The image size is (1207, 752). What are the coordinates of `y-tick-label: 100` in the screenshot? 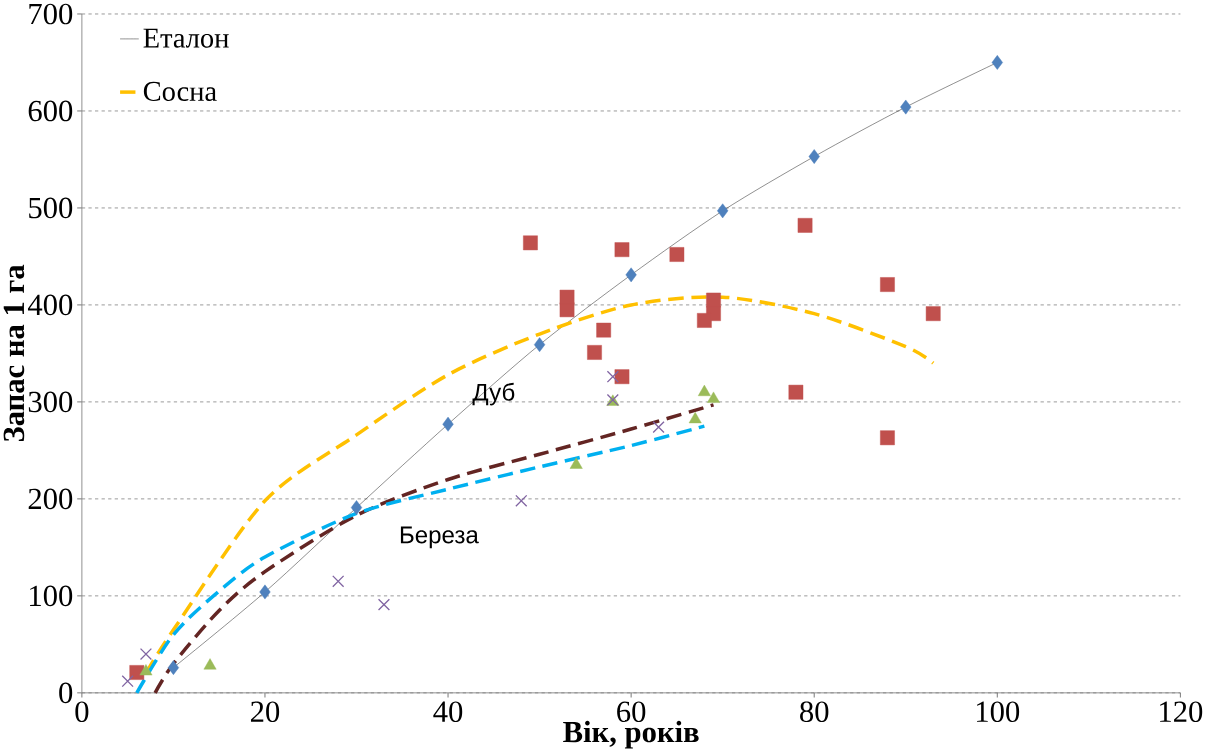 It's located at (51, 596).